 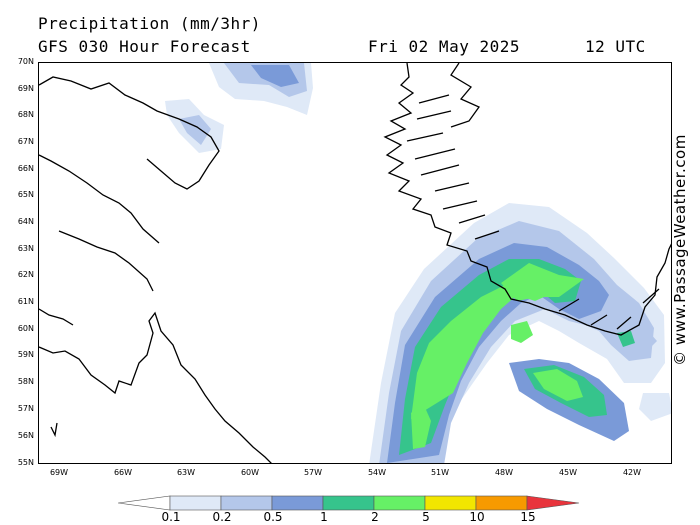 I want to click on lon-label: 51W, so click(x=440, y=472).